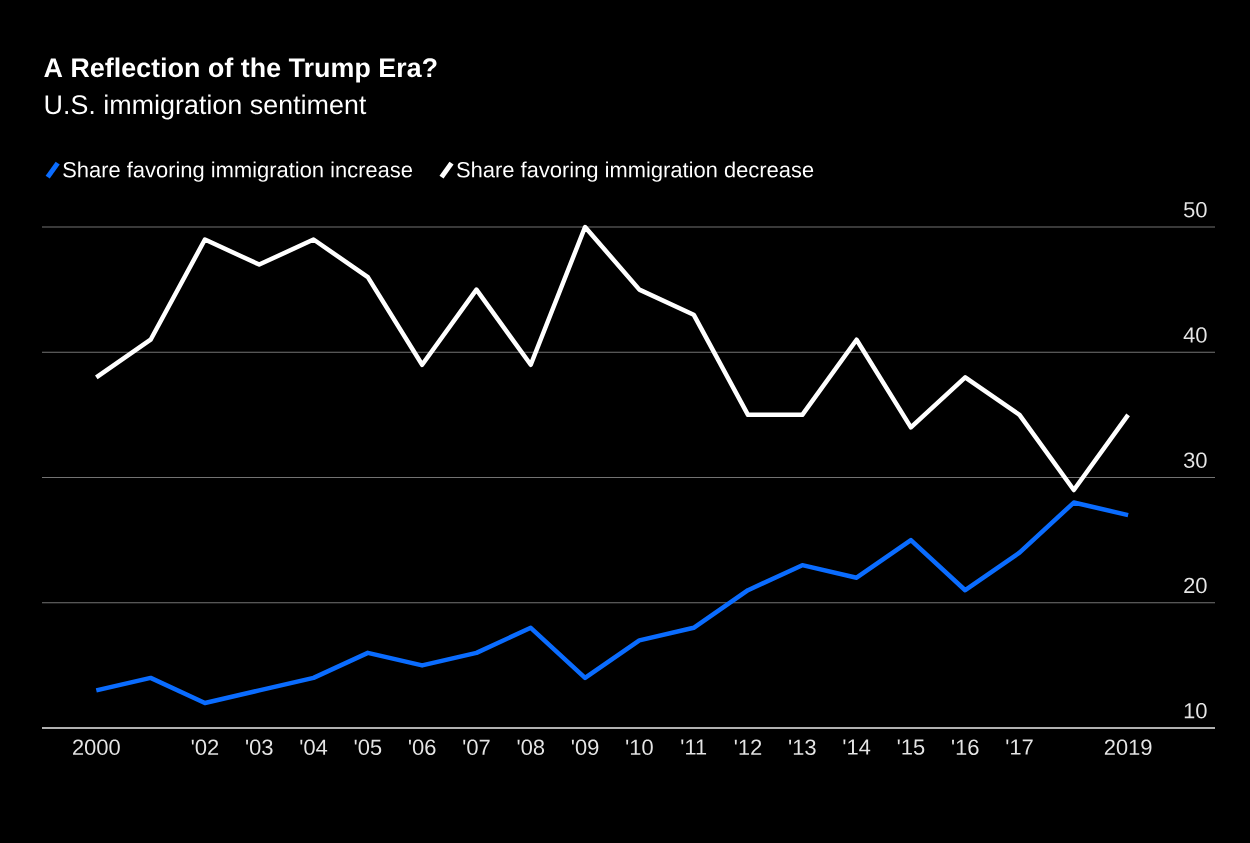 This screenshot has height=843, width=1250. Describe the element at coordinates (857, 747) in the screenshot. I see `x-tick-label: '14` at that location.